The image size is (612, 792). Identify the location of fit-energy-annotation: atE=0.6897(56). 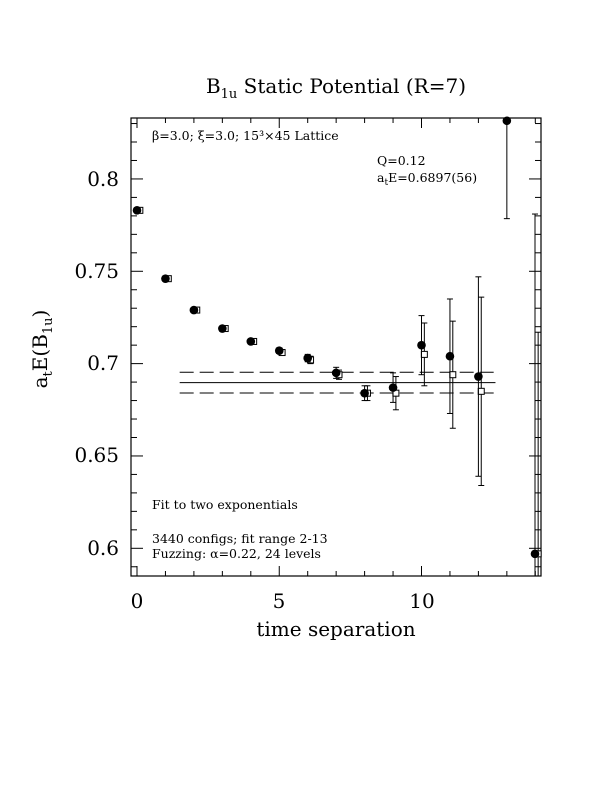
(427, 179).